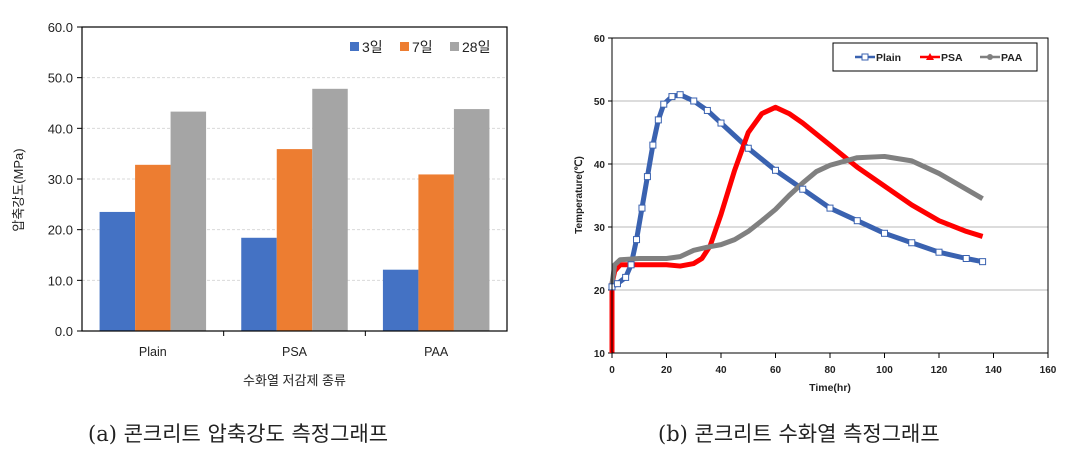 This screenshot has height=449, width=1087. What do you see at coordinates (64, 331) in the screenshot?
I see `y-tick-label: 0.0` at bounding box center [64, 331].